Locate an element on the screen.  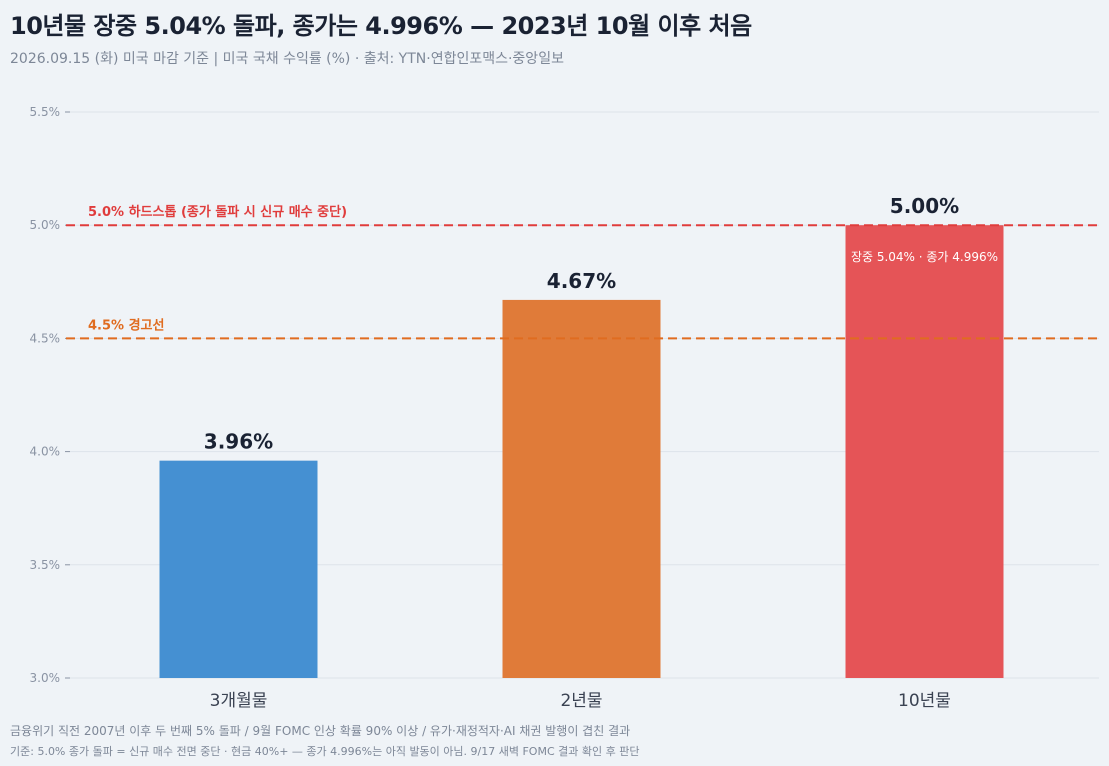
bar-value-label: 4.67% is located at coordinates (581, 281).